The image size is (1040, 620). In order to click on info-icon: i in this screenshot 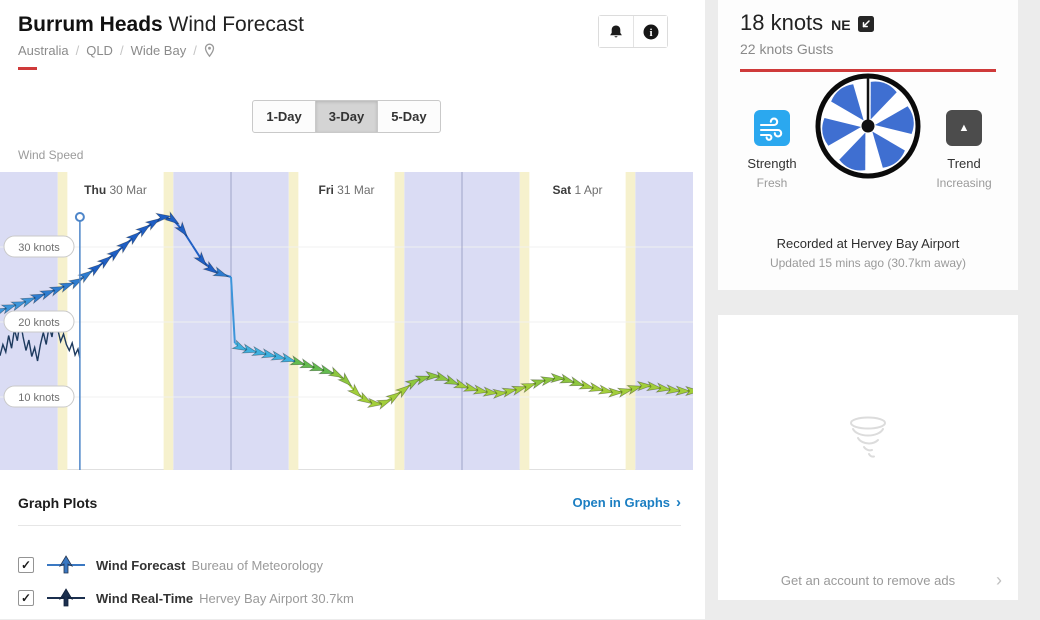, I will do `click(650, 31)`.